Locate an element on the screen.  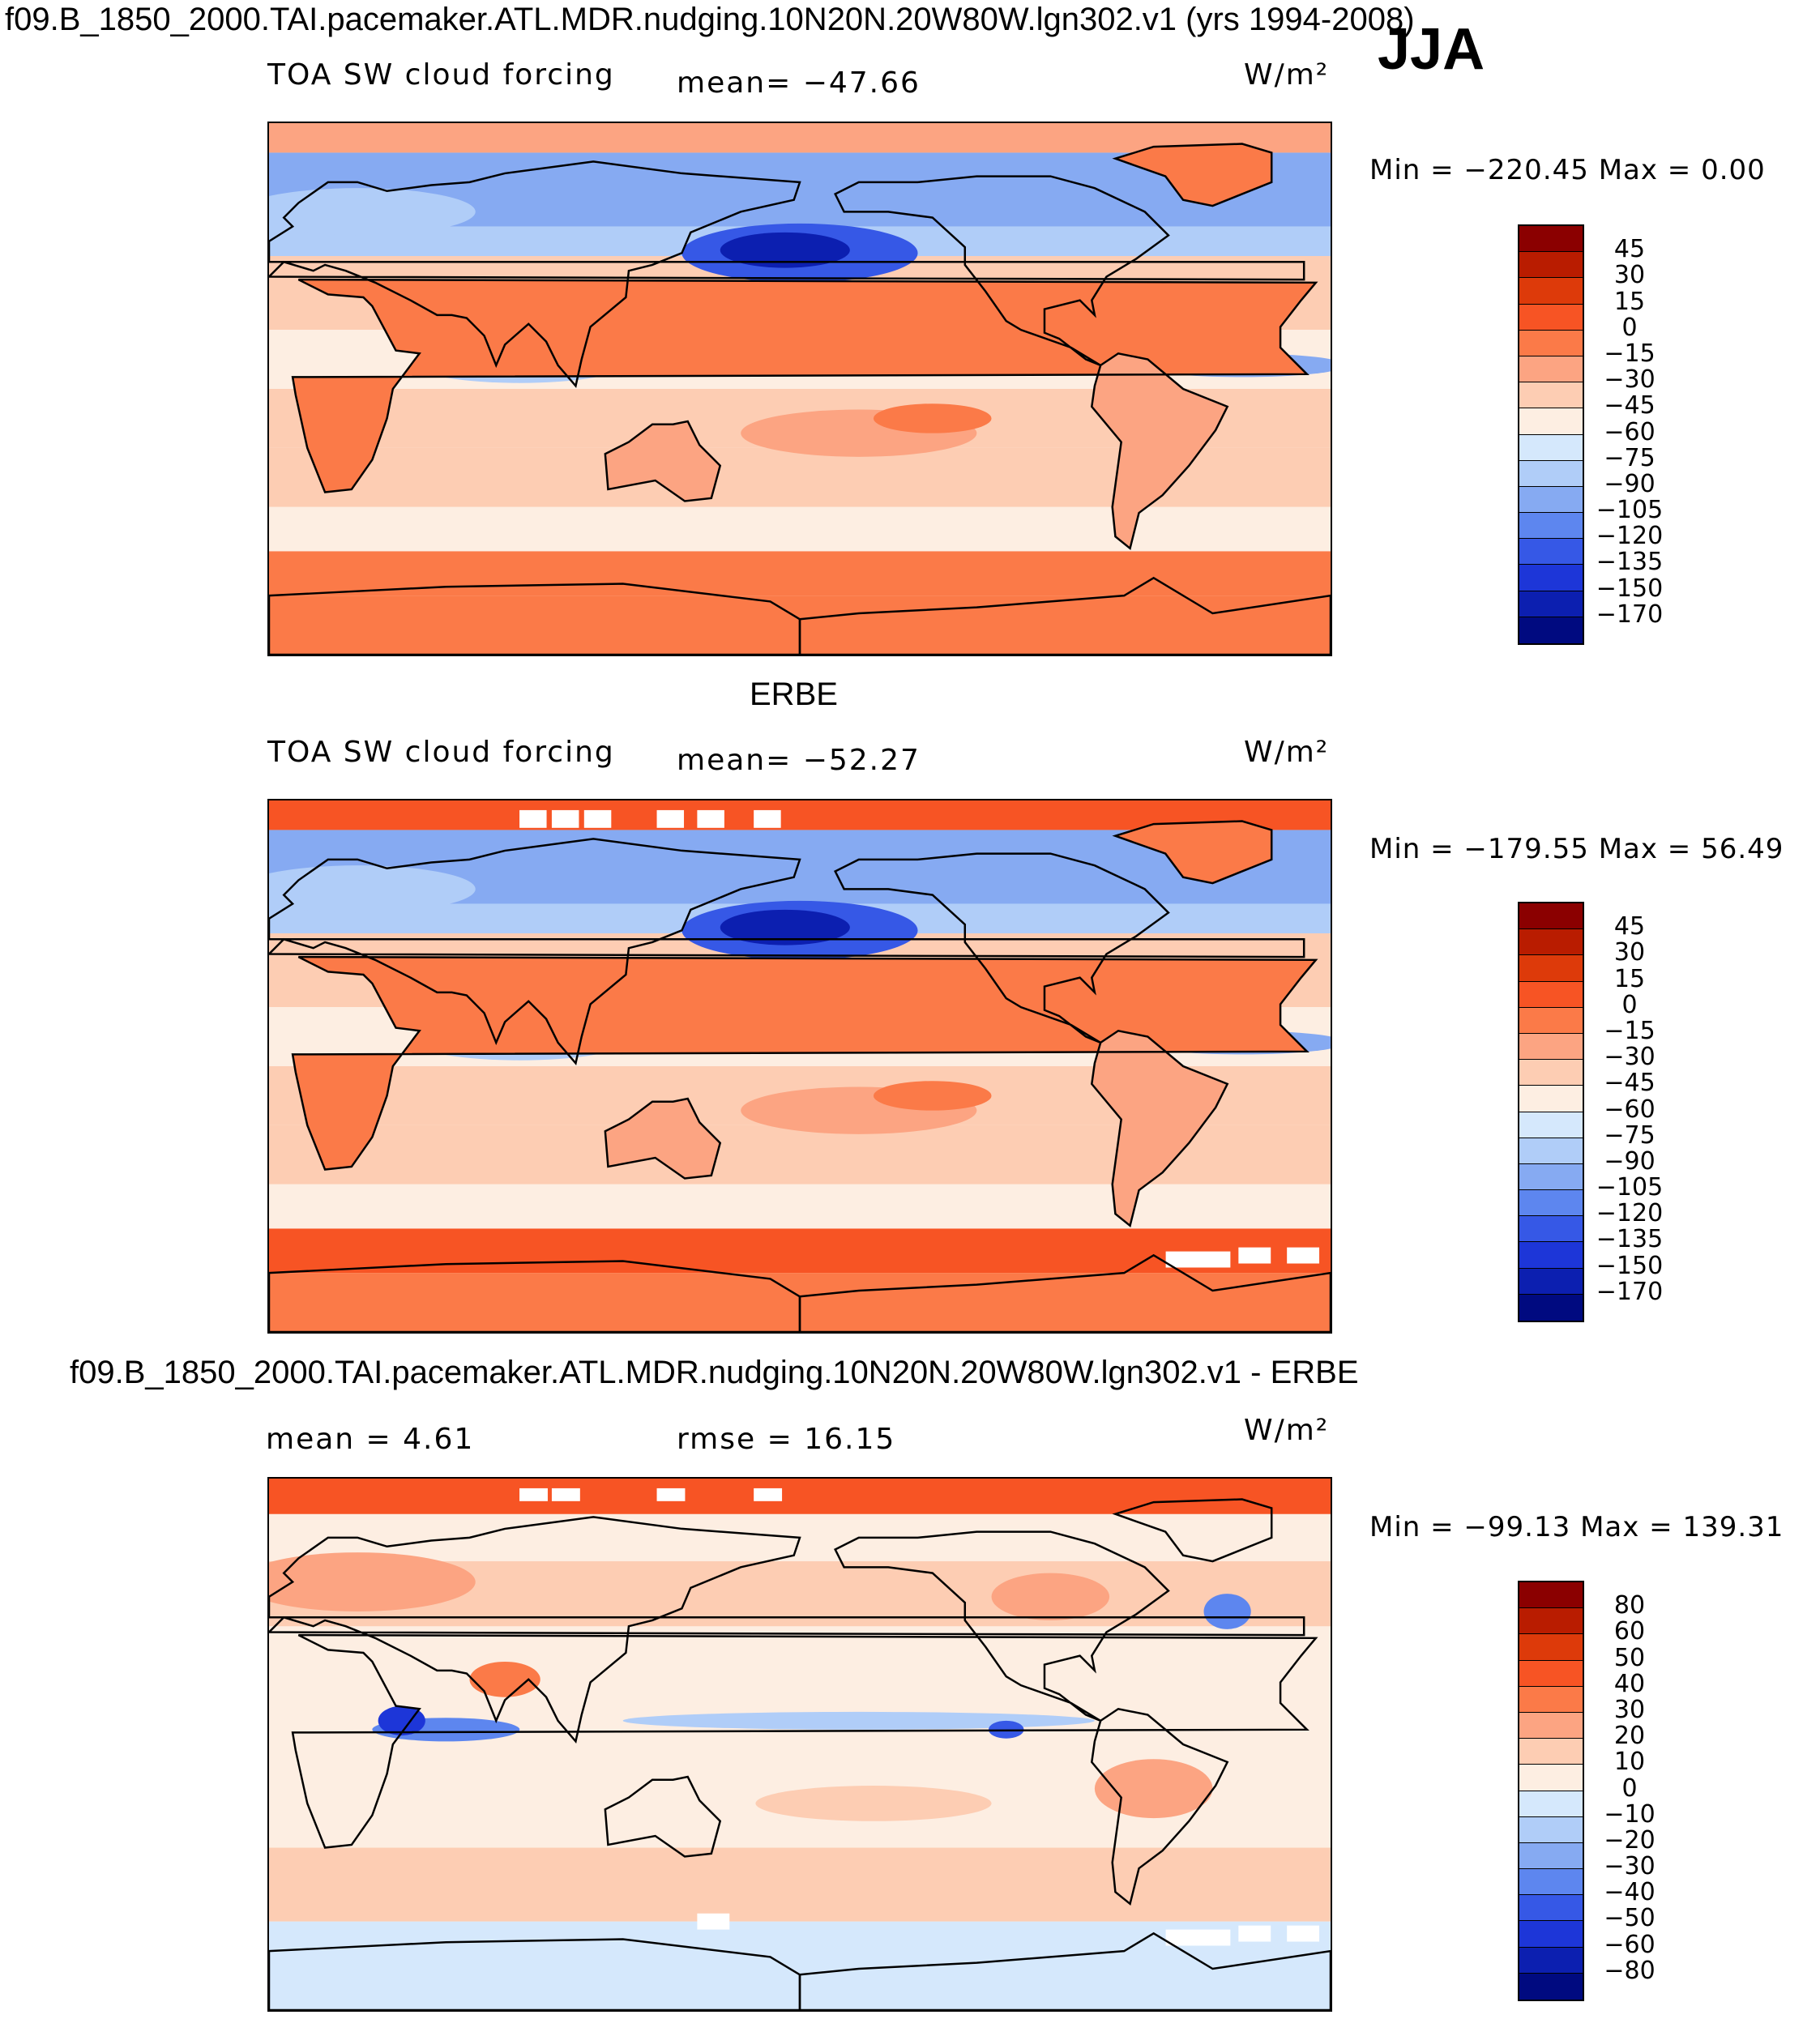
colorbar-tick-label: −10 is located at coordinates (1630, 1814).